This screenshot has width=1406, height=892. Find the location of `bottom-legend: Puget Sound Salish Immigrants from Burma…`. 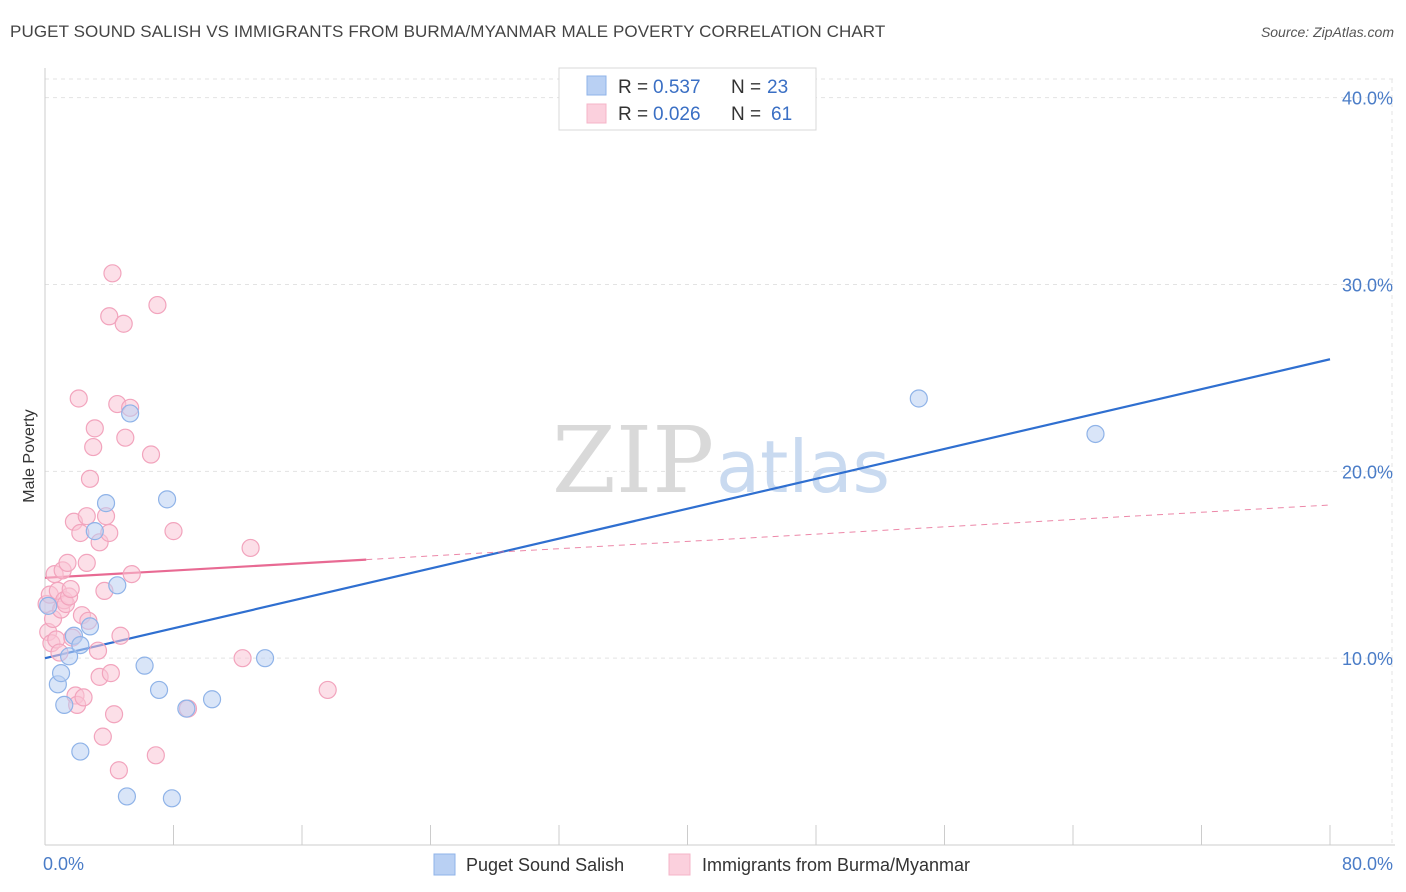

bottom-legend: Puget Sound Salish Immigrants from Burma… is located at coordinates (701, 864).